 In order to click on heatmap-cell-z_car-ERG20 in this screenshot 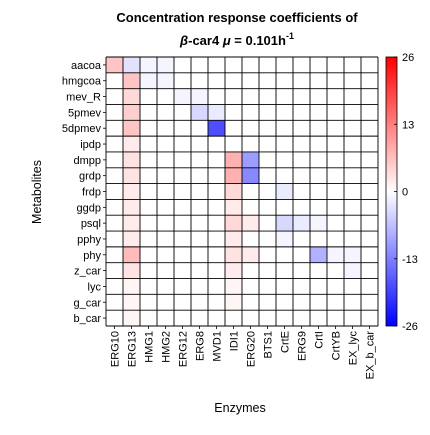, I will do `click(251, 270)`.